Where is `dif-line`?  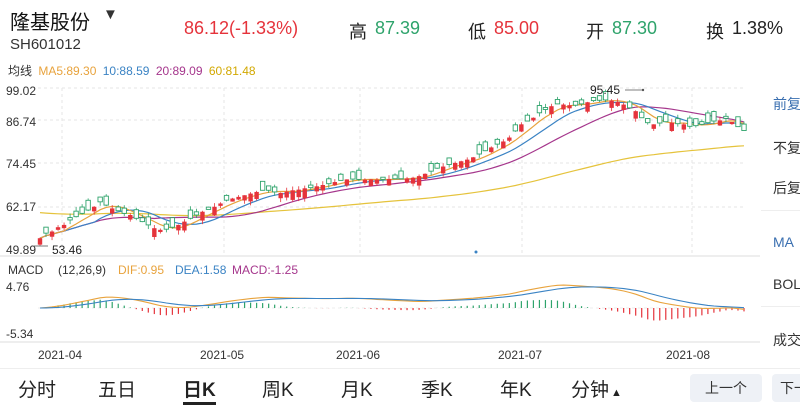 dif-line is located at coordinates (392, 297).